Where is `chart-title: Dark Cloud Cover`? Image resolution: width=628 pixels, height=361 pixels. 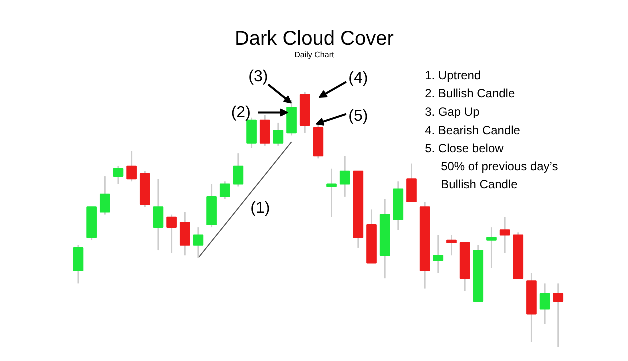 chart-title: Dark Cloud Cover is located at coordinates (314, 39).